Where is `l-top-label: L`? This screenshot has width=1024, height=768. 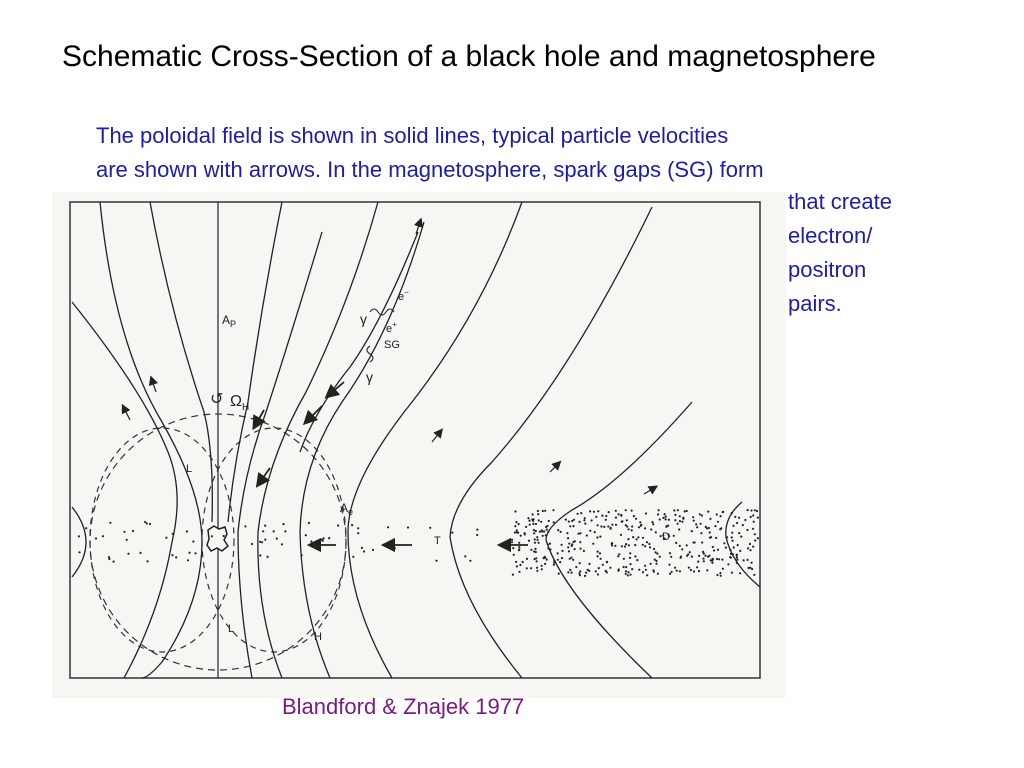 l-top-label: L is located at coordinates (189, 469).